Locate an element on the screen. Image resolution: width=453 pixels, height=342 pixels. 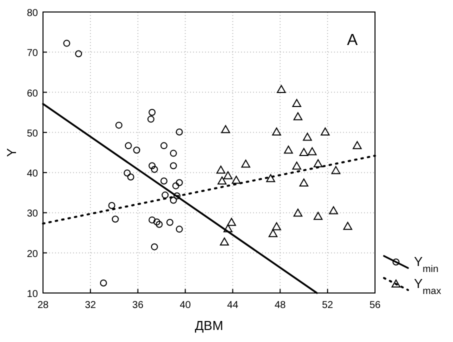
y-tick-label: 80 is located at coordinates (32, 13).